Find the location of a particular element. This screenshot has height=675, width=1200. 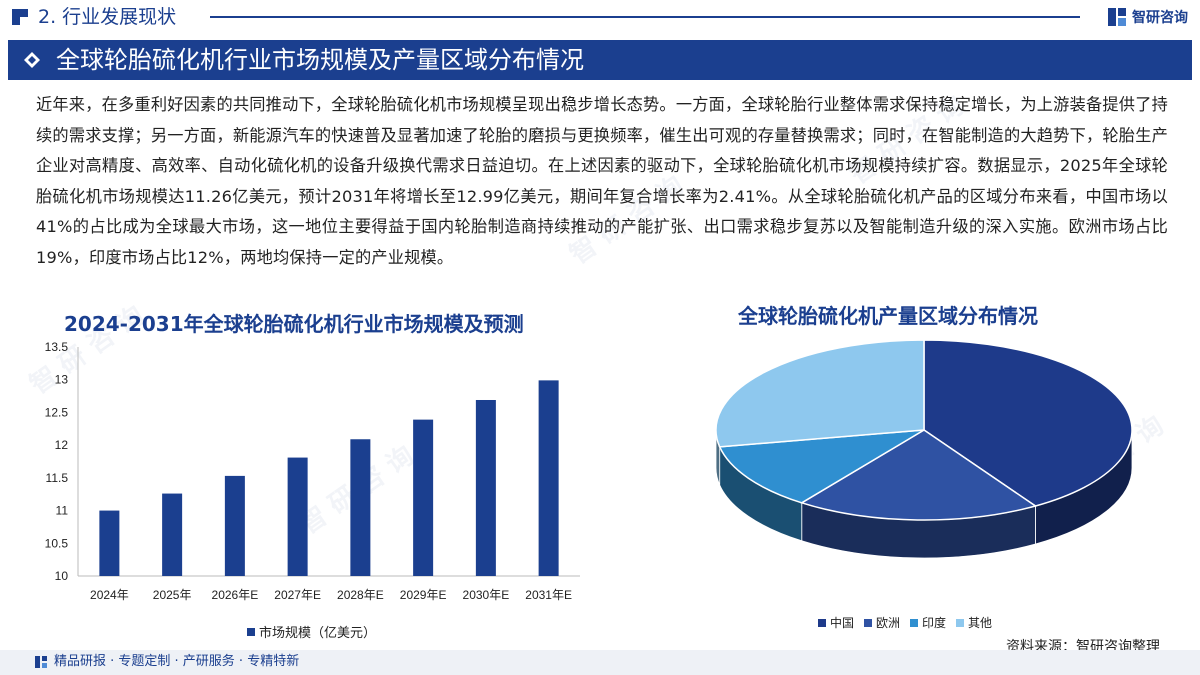

footer: 精品研报 · 专题定制 · 产研服务 · 专精特新 is located at coordinates (600, 662).